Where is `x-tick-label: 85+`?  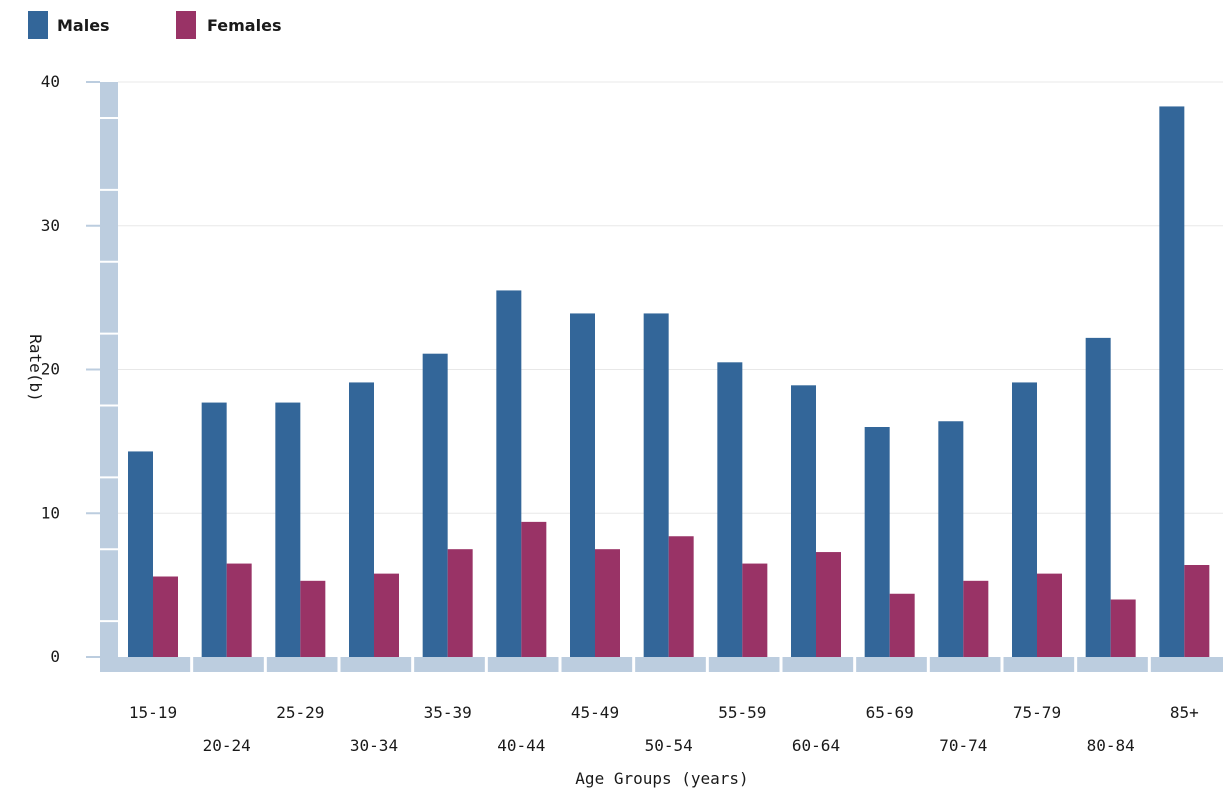 x-tick-label: 85+ is located at coordinates (1184, 712).